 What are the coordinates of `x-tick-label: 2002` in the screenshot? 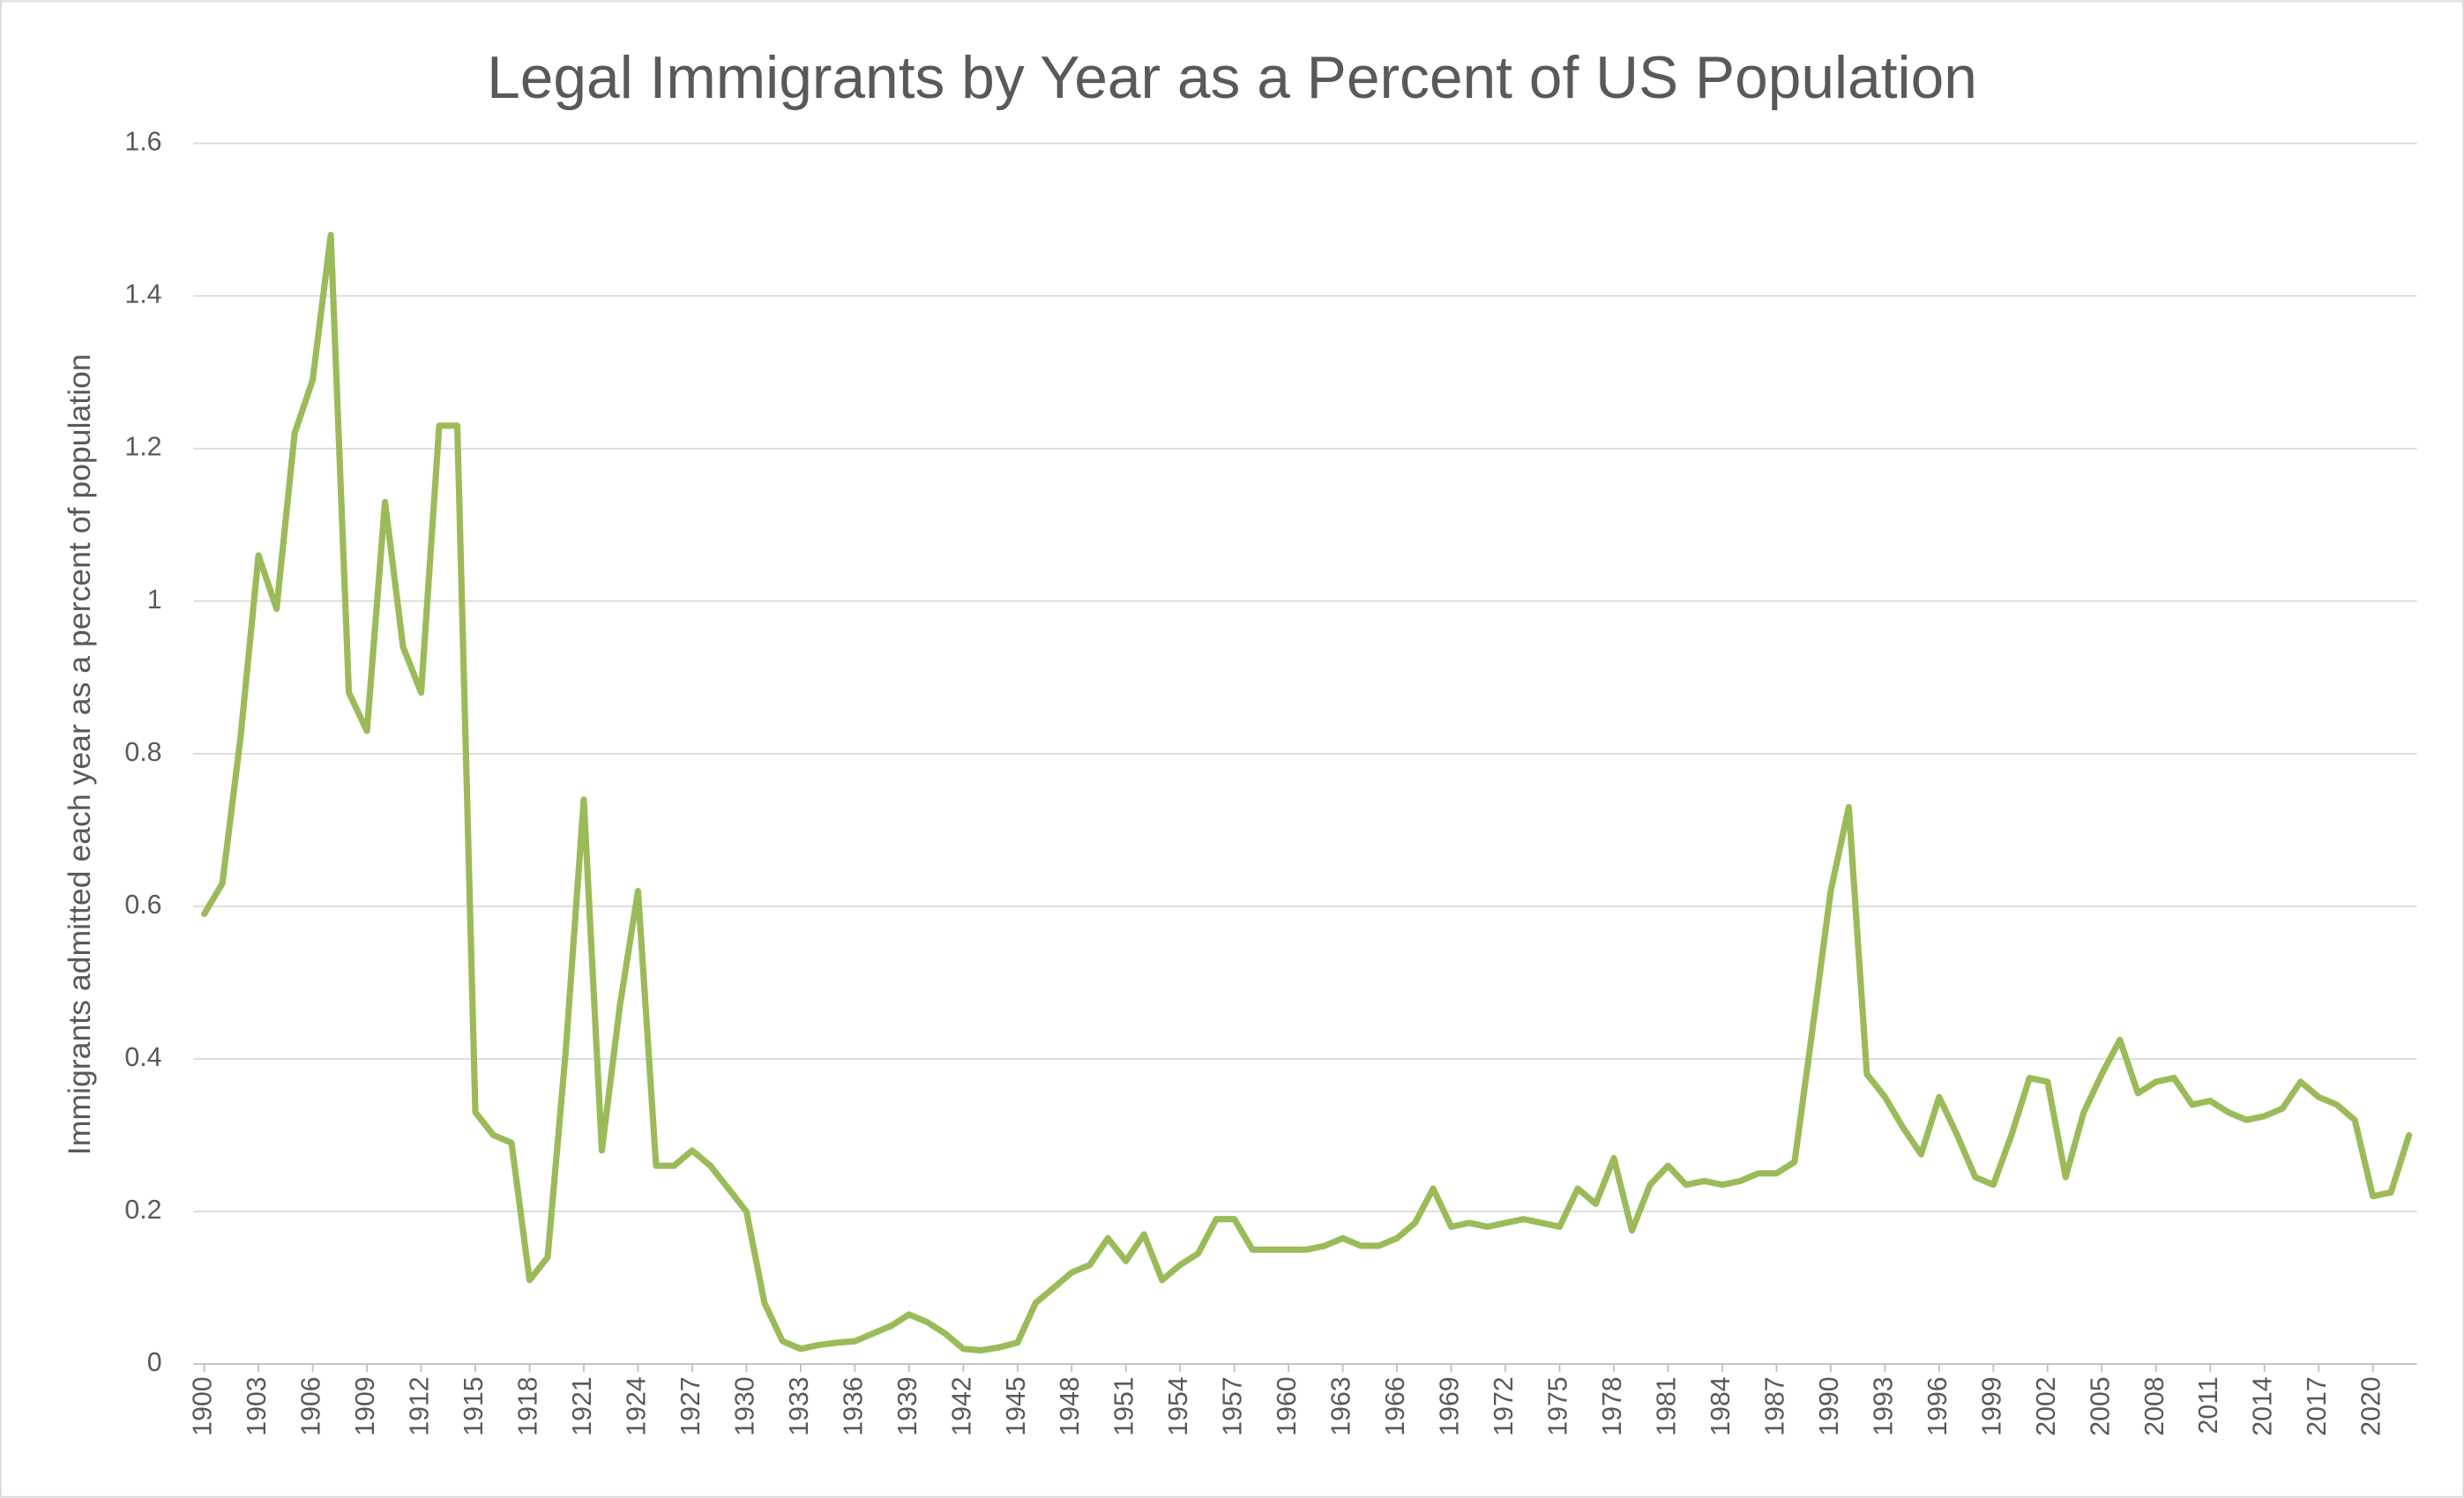 It's located at (2046, 1405).